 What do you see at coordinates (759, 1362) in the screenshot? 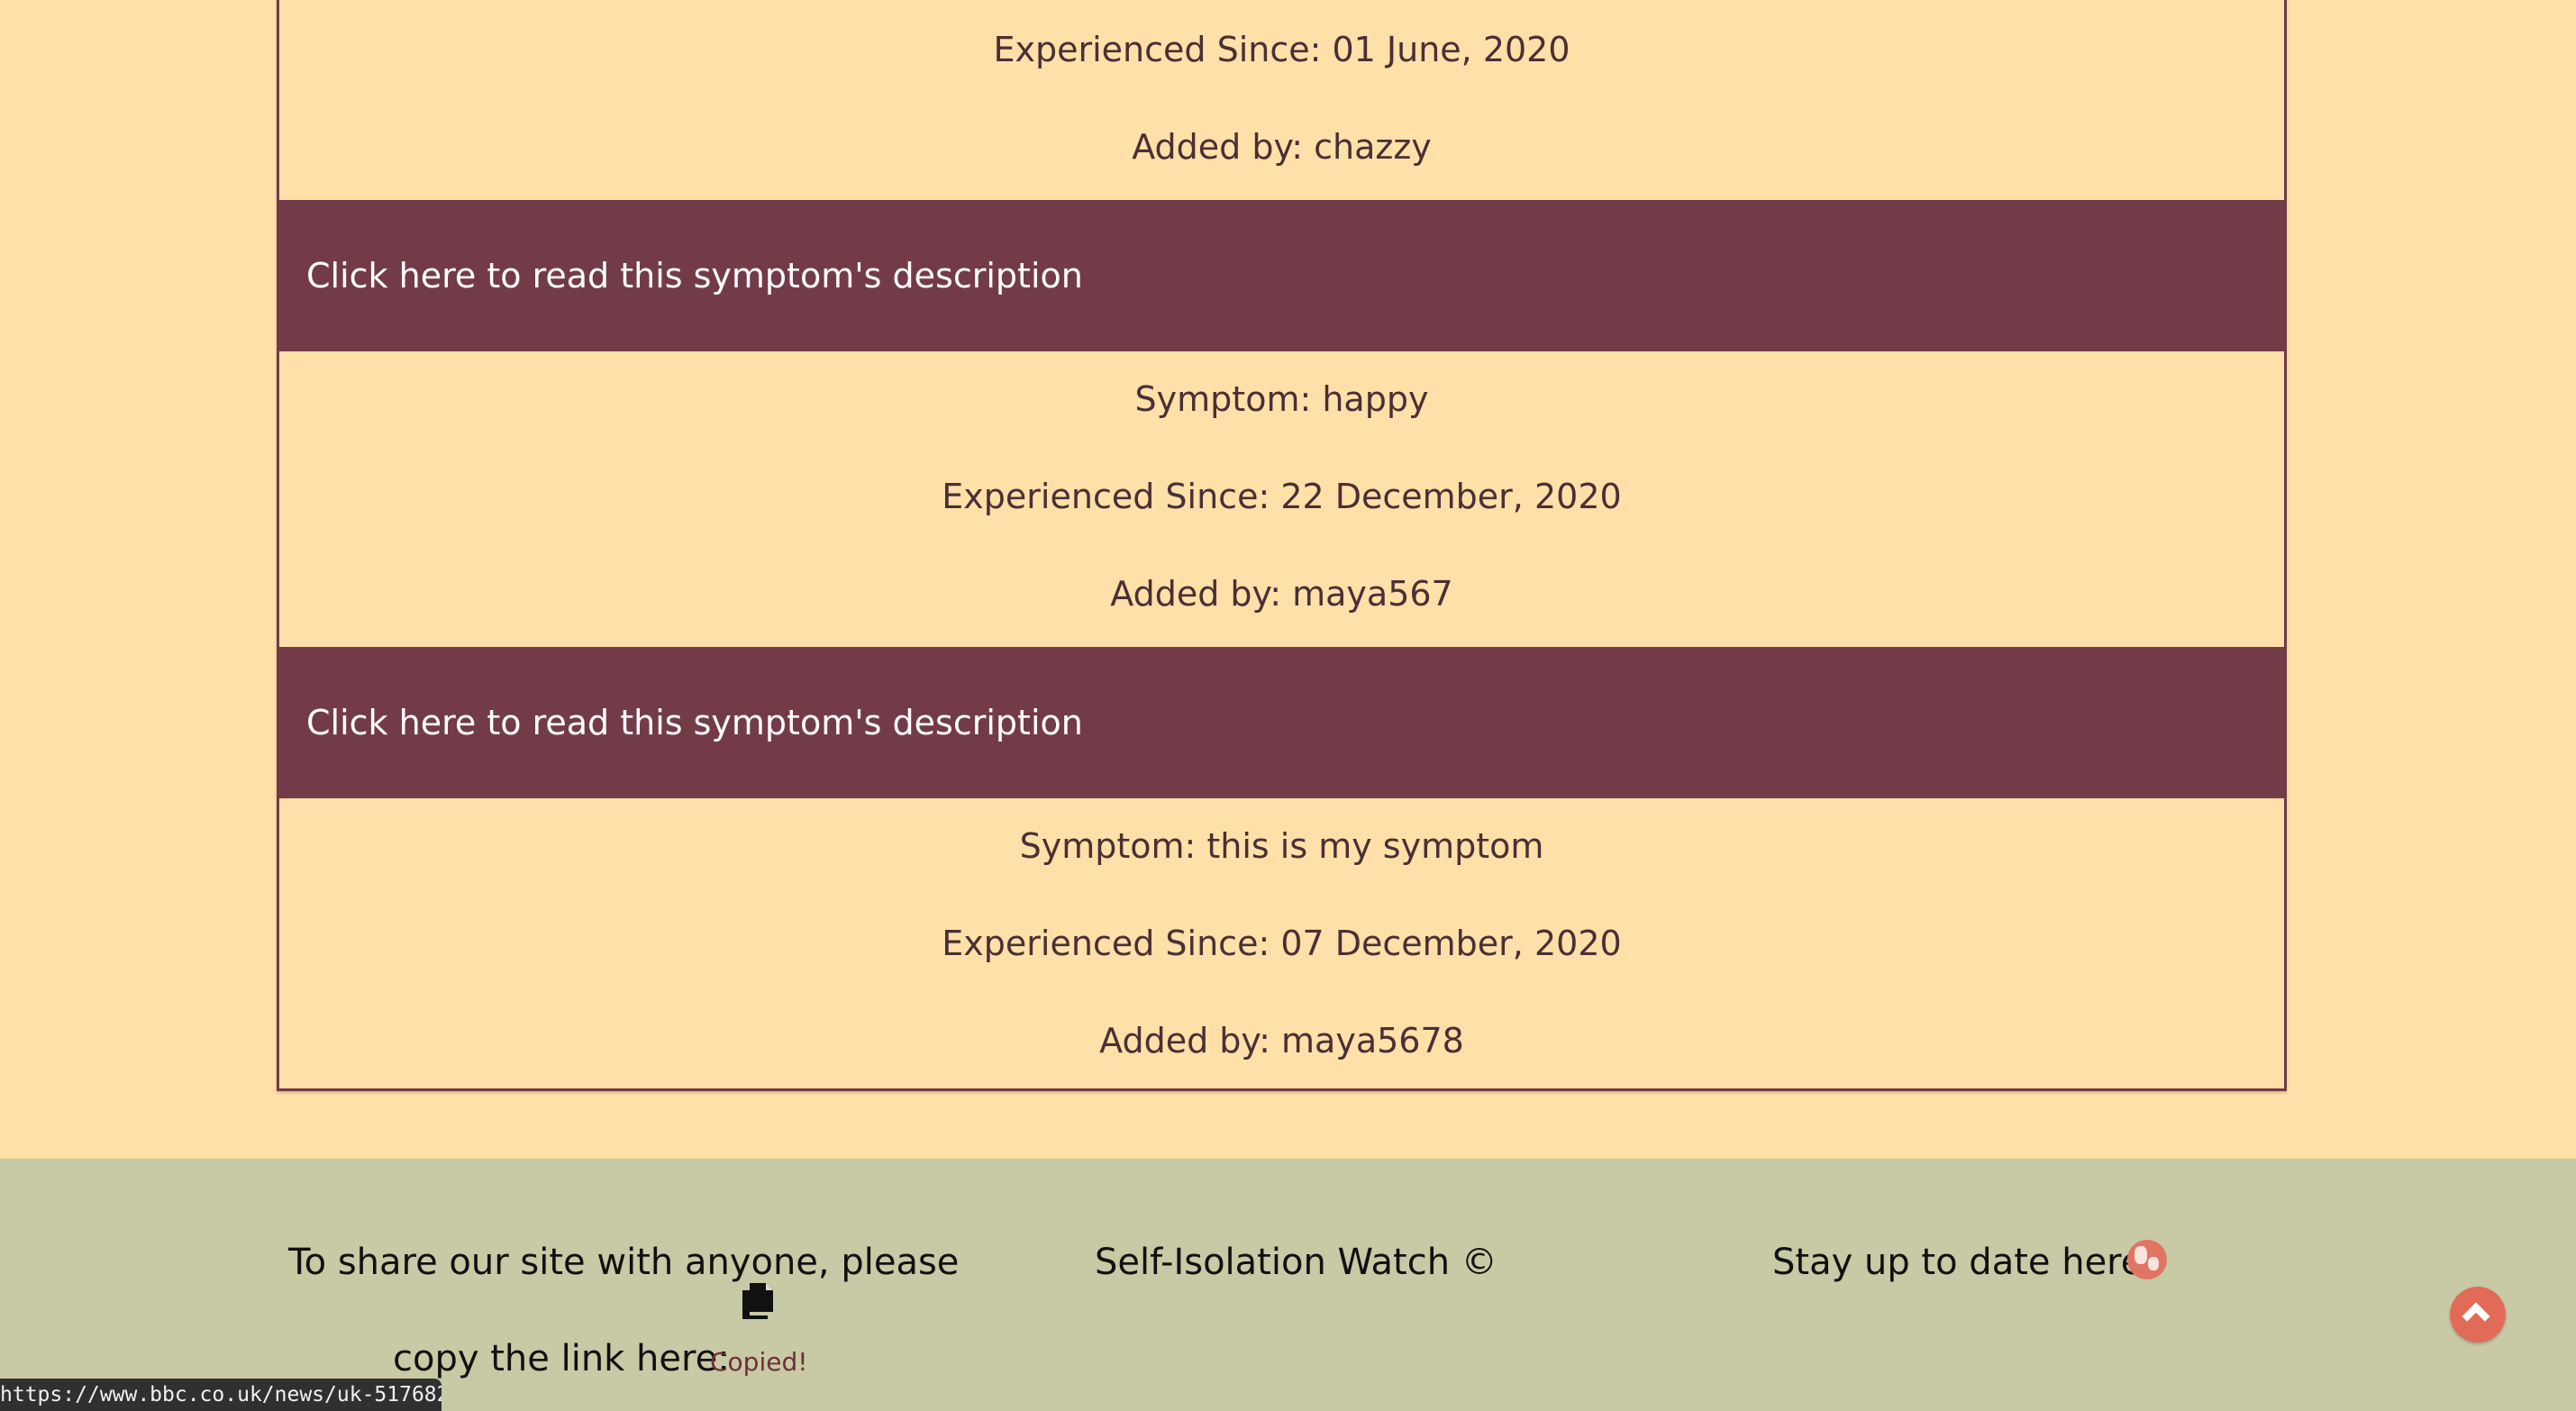
I see `copied-status: Copied!` at bounding box center [759, 1362].